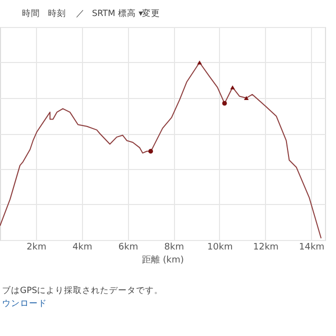 This screenshot has height=336, width=336. What do you see at coordinates (163, 260) in the screenshot?
I see `x-axis-title: 距離 (km)` at bounding box center [163, 260].